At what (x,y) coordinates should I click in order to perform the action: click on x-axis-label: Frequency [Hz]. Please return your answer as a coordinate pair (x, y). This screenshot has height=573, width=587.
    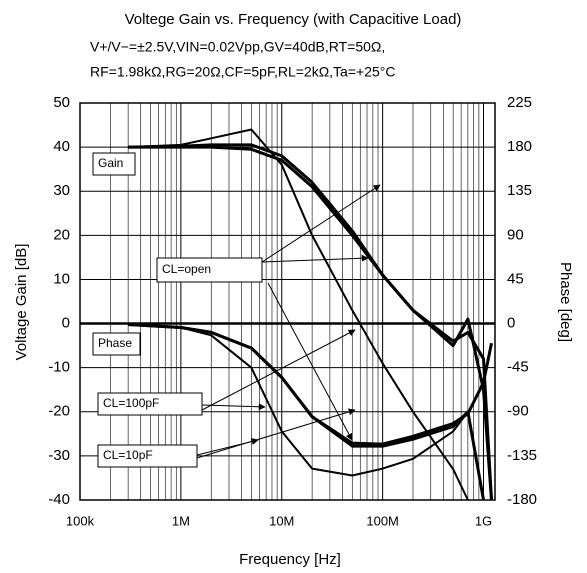
    Looking at the image, I should click on (290, 559).